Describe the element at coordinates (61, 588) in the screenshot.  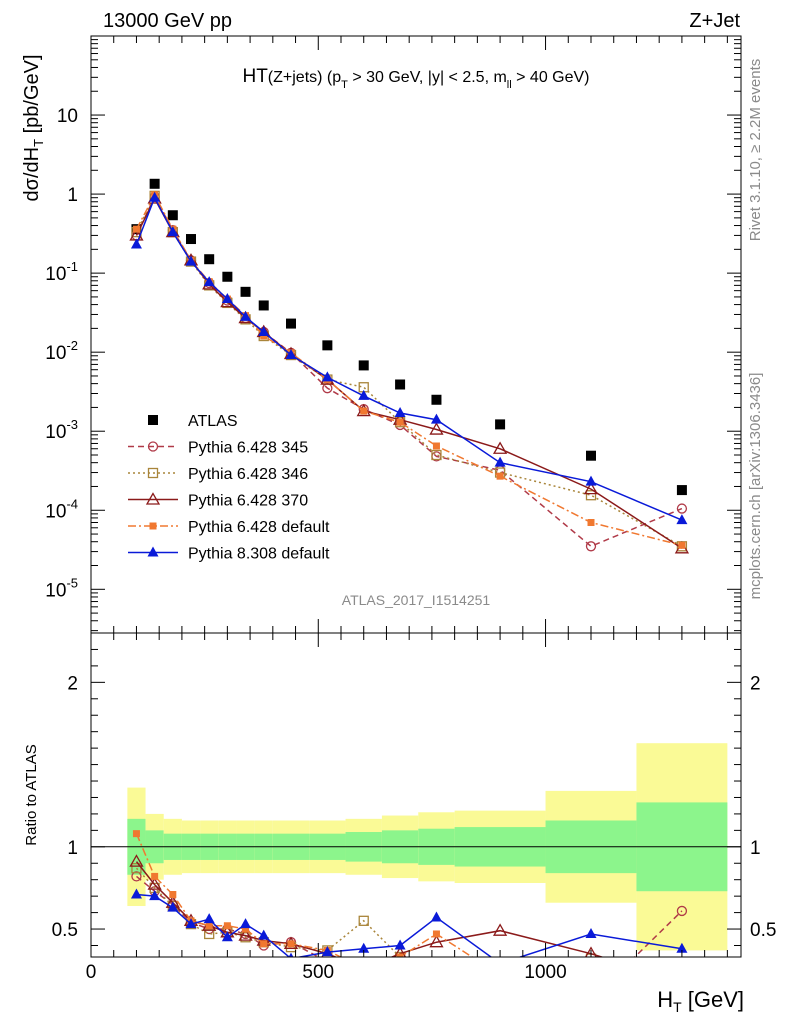
I see `y-tick-label: 10⁻⁵` at that location.